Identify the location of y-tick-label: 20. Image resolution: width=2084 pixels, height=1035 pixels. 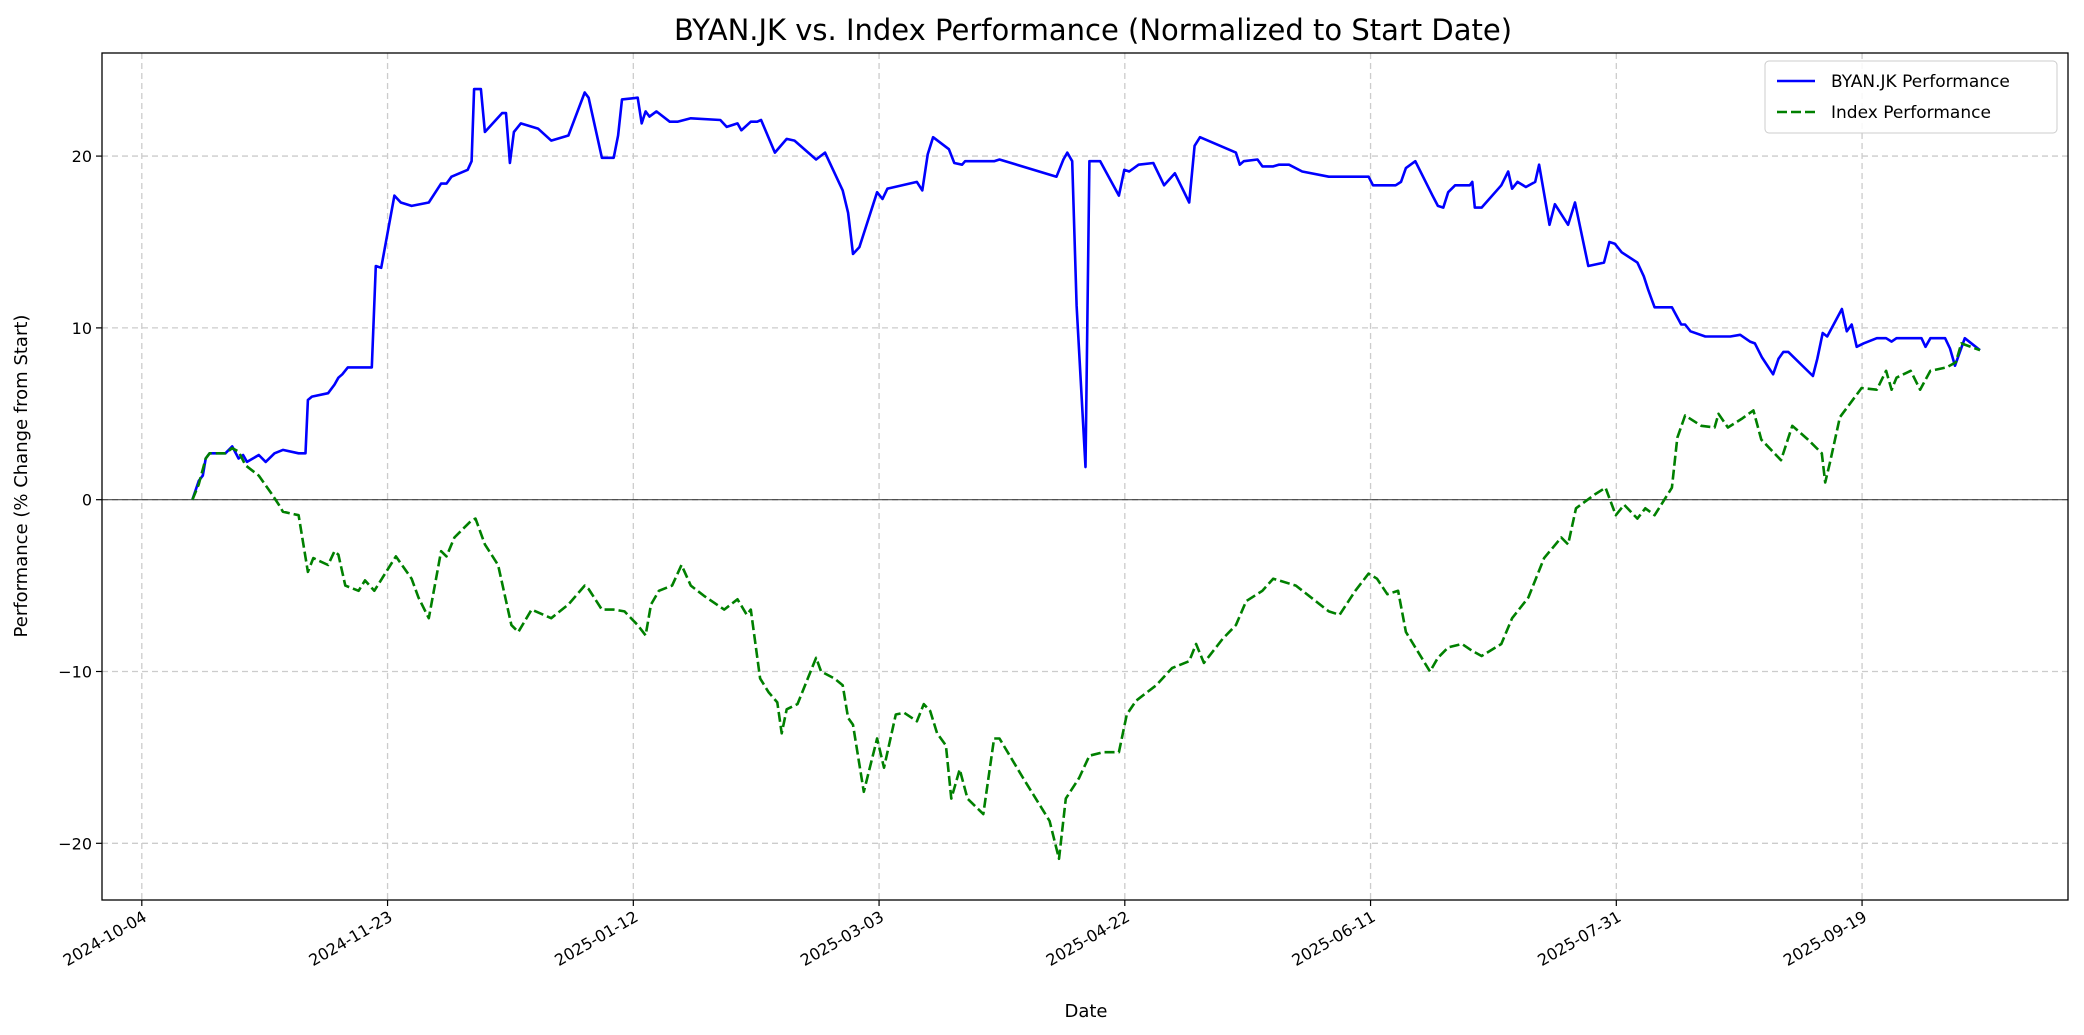
(82, 156).